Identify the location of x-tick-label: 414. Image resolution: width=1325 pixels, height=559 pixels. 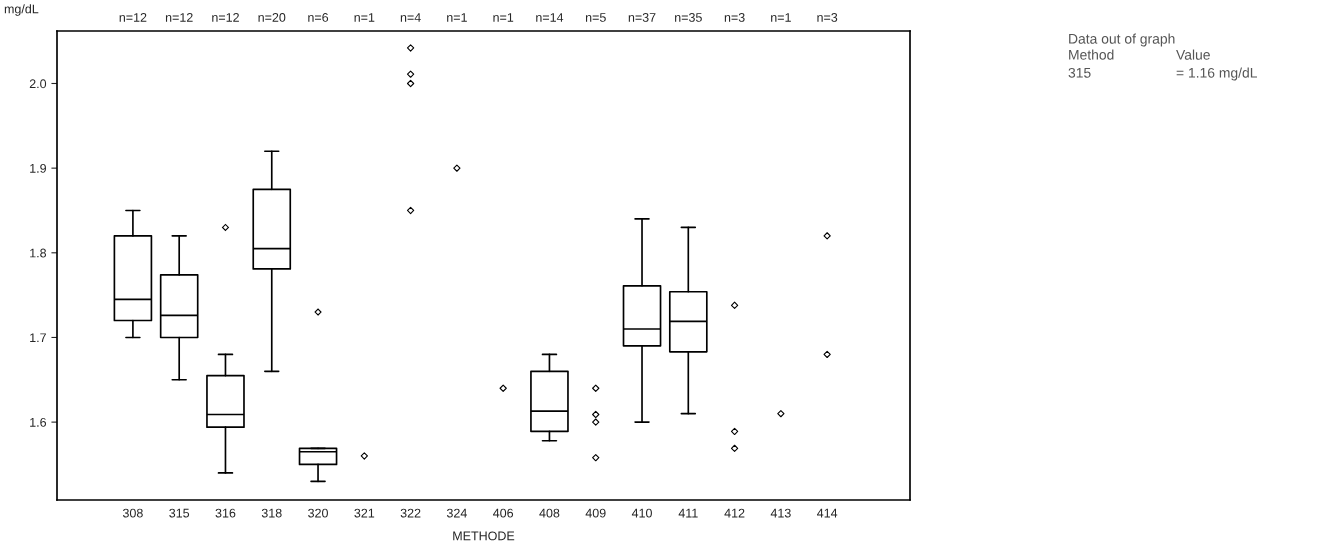
(827, 513).